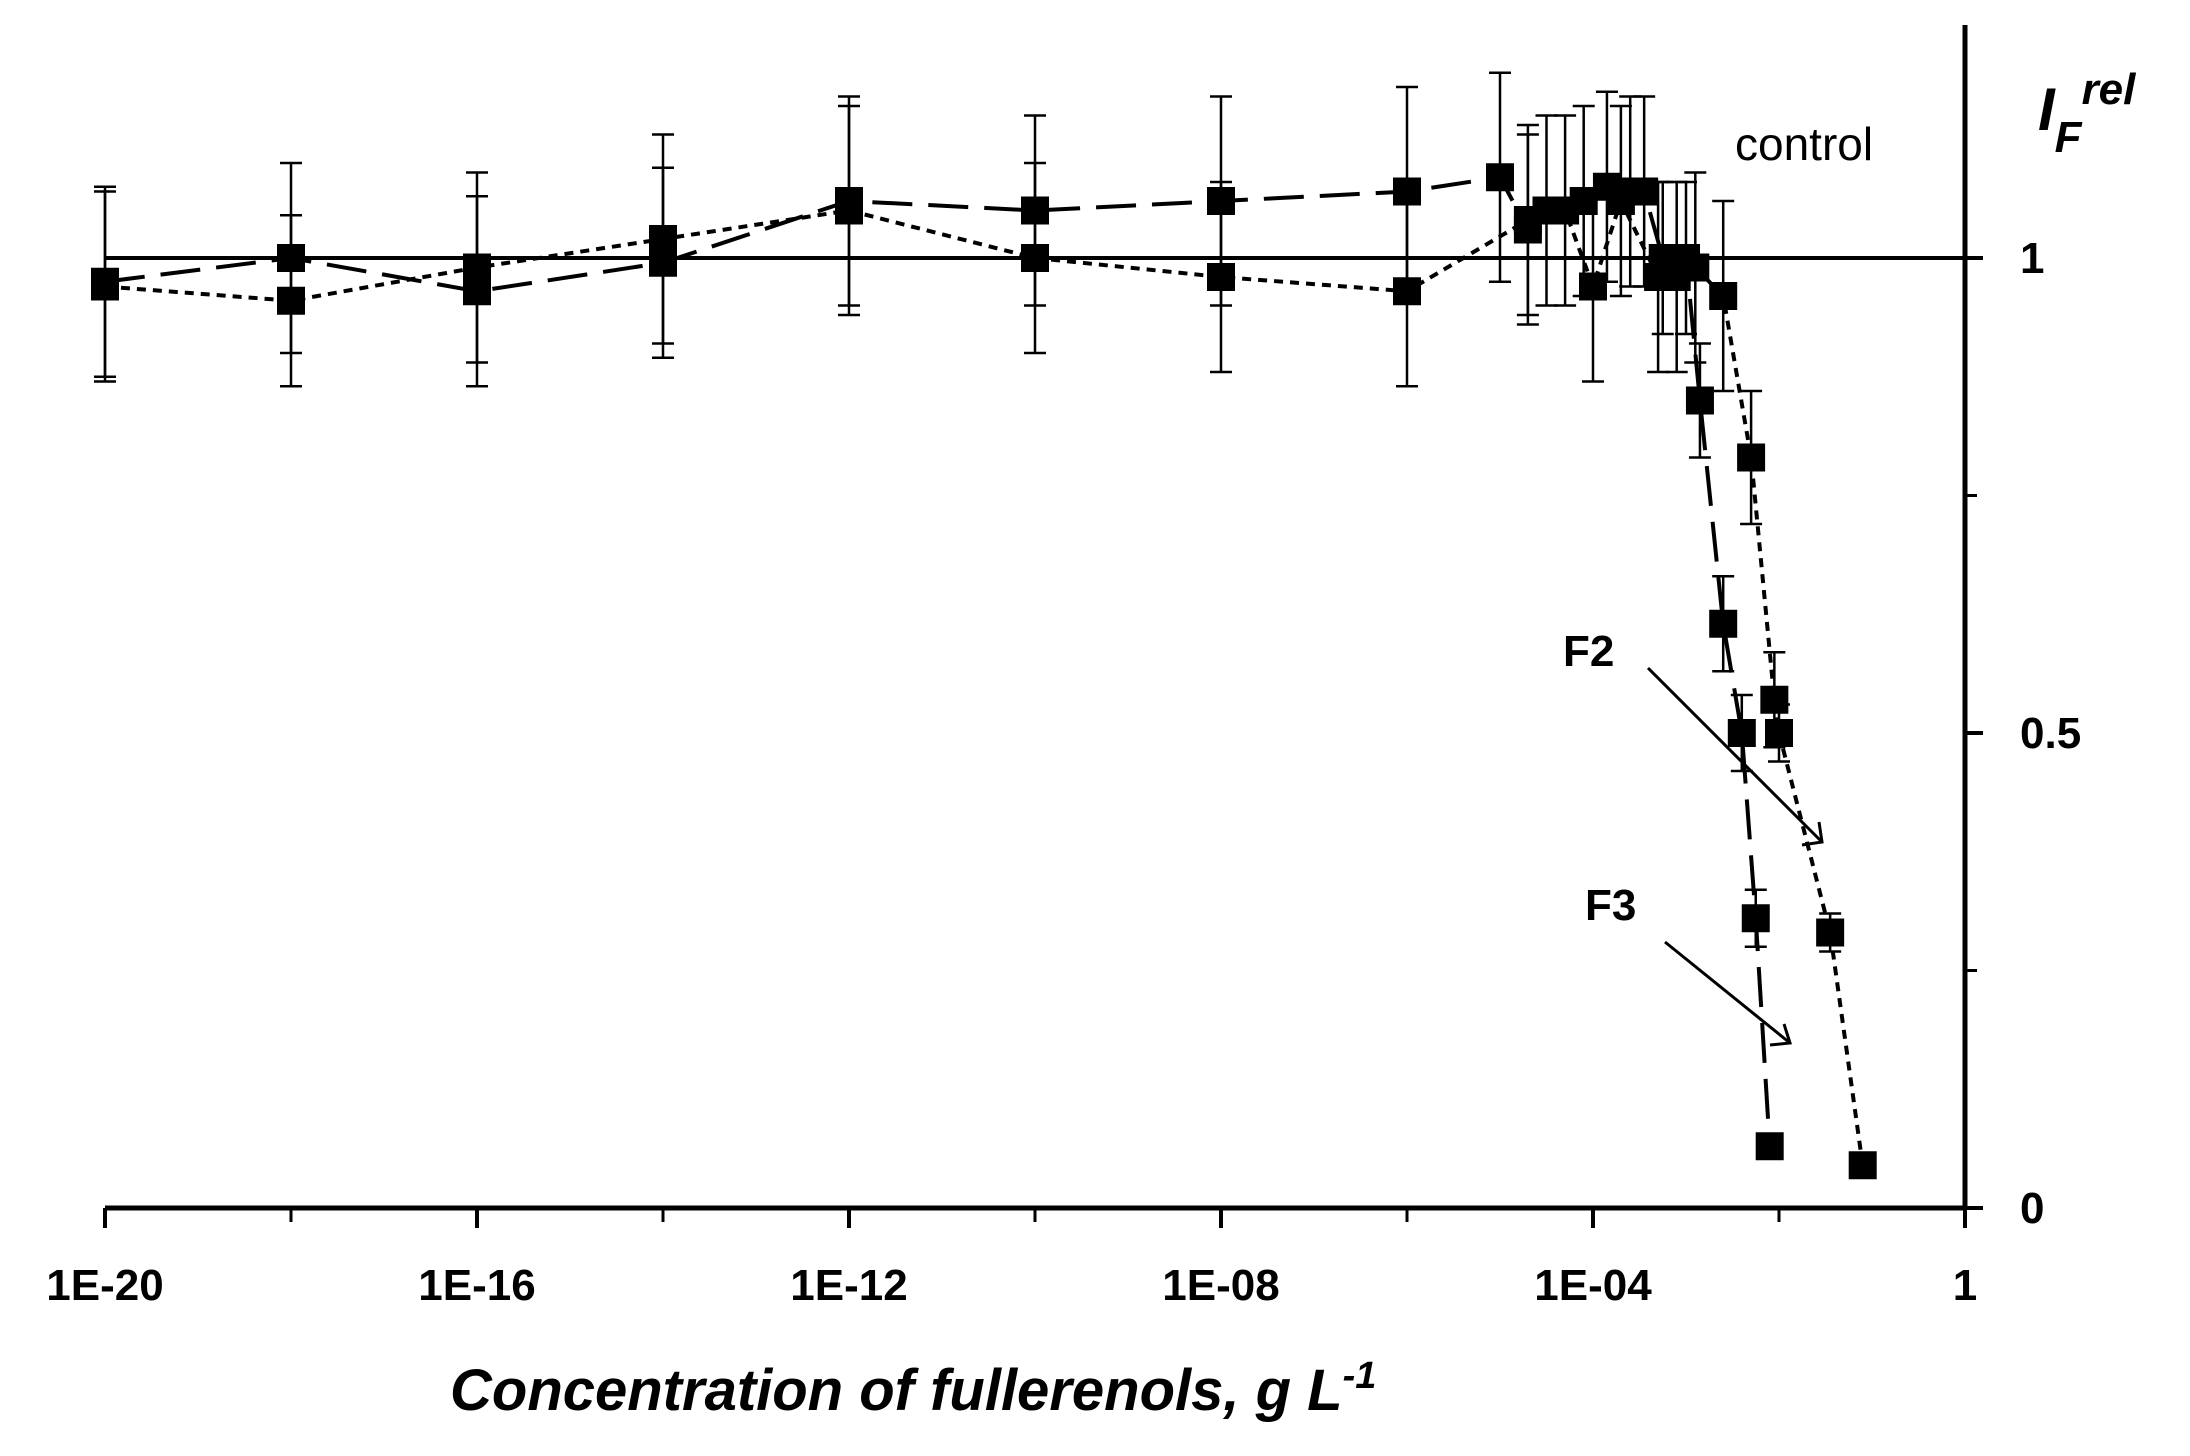 This screenshot has width=2190, height=1456. What do you see at coordinates (2032, 1208) in the screenshot?
I see `y-tick-label: 0` at bounding box center [2032, 1208].